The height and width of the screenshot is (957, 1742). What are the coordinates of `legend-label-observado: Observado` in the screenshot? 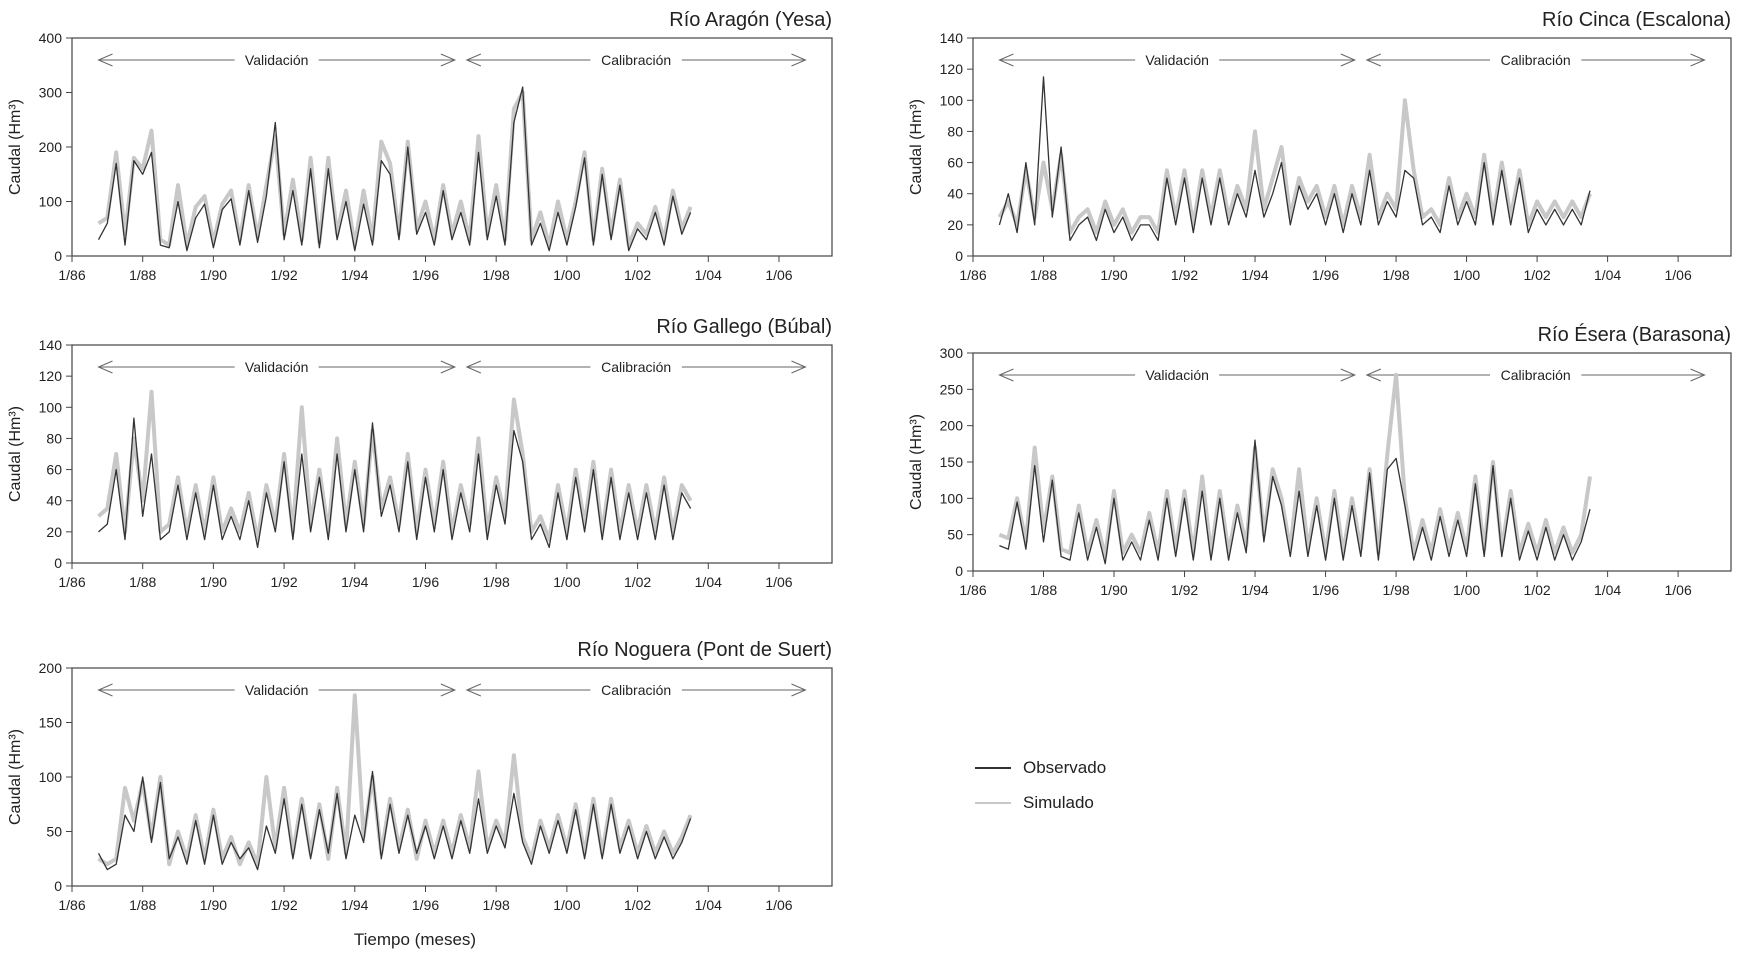 It's located at (1065, 767).